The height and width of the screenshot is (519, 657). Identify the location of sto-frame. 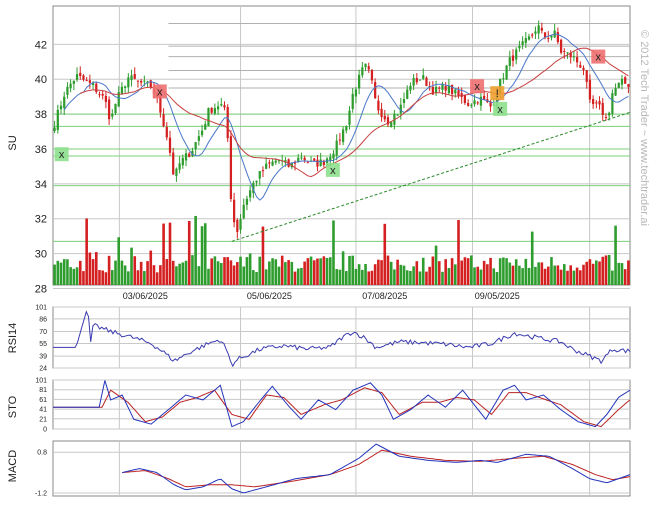
(341, 404).